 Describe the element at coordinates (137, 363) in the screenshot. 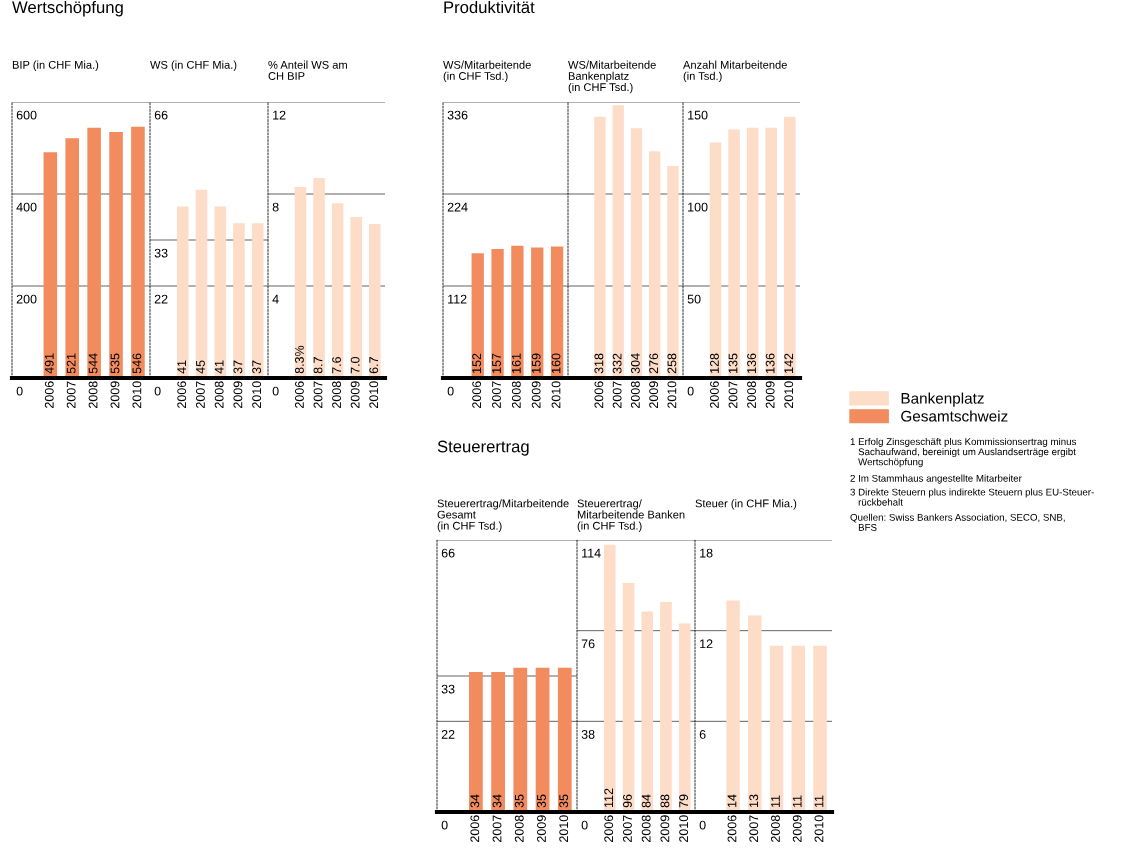

I see `data-label: 546` at that location.